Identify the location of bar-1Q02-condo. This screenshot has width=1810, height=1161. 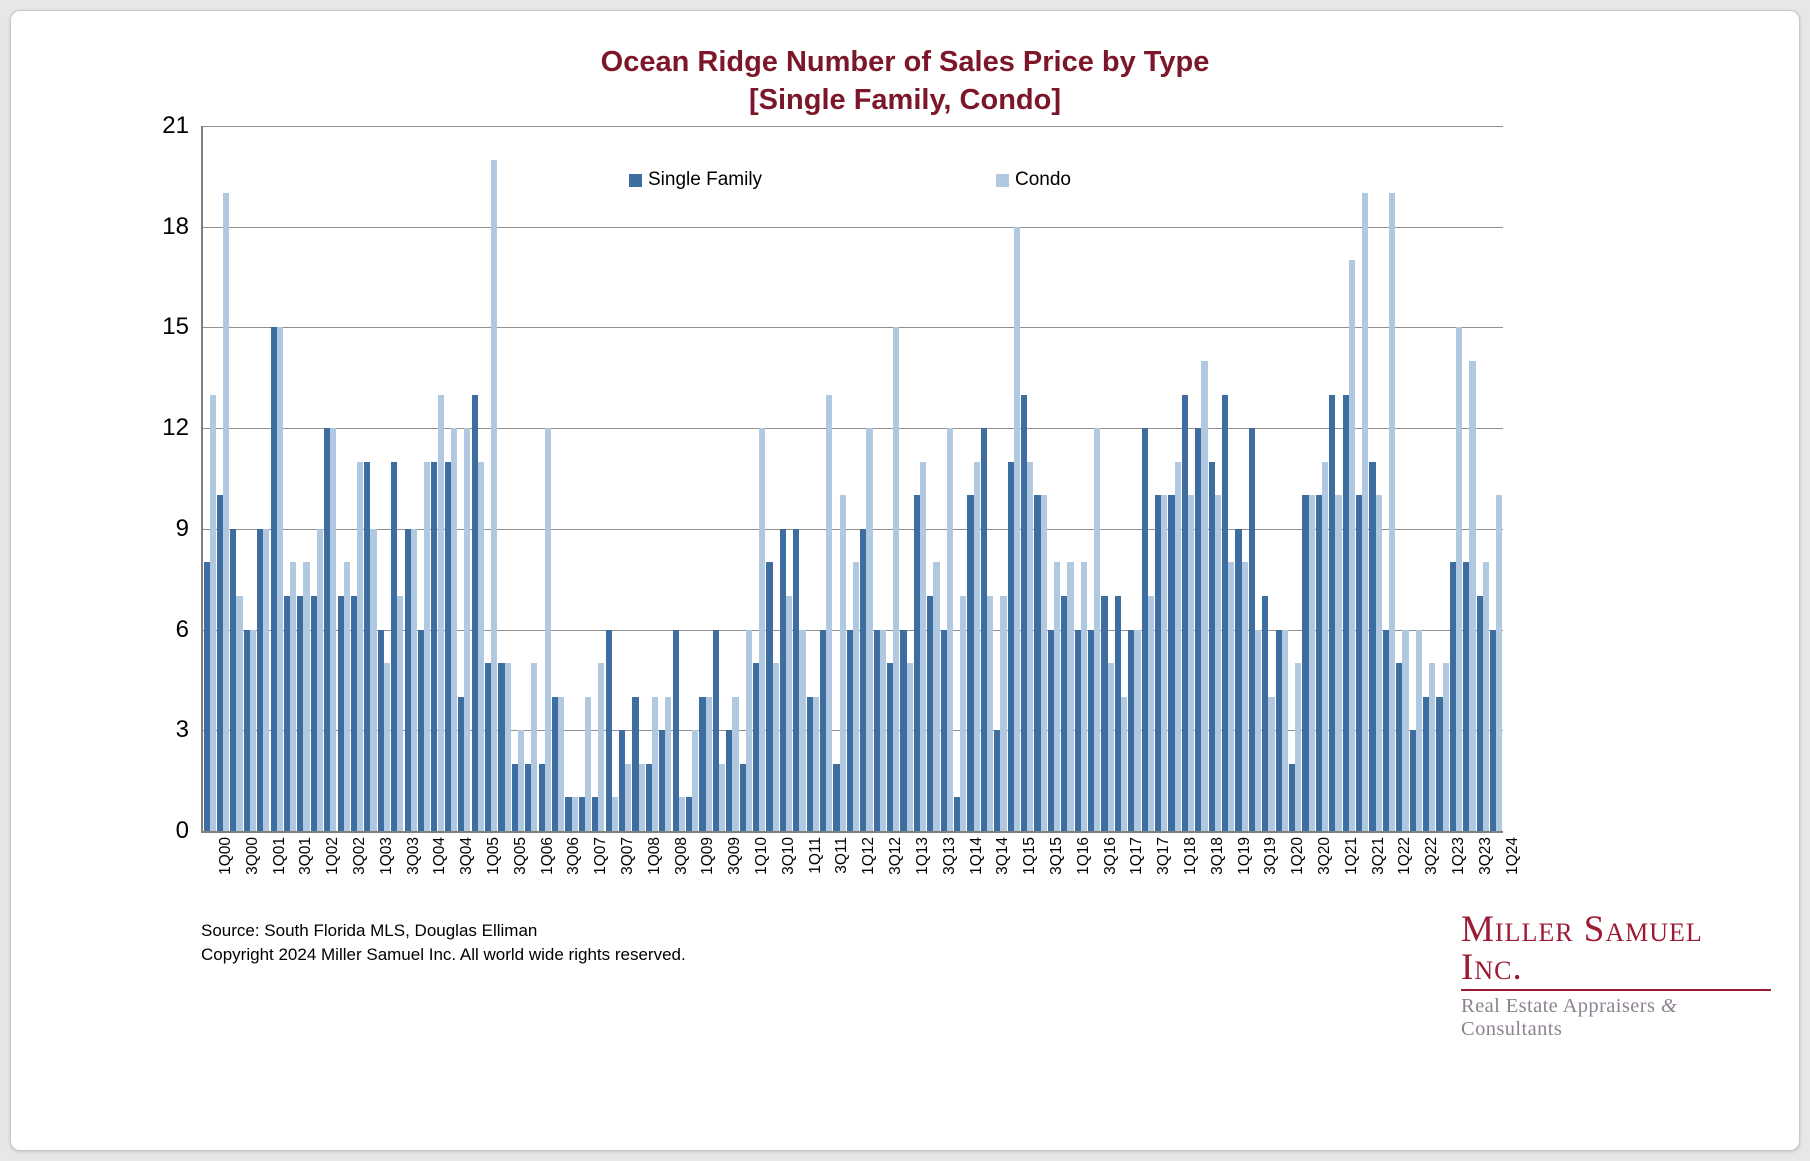
(320, 679).